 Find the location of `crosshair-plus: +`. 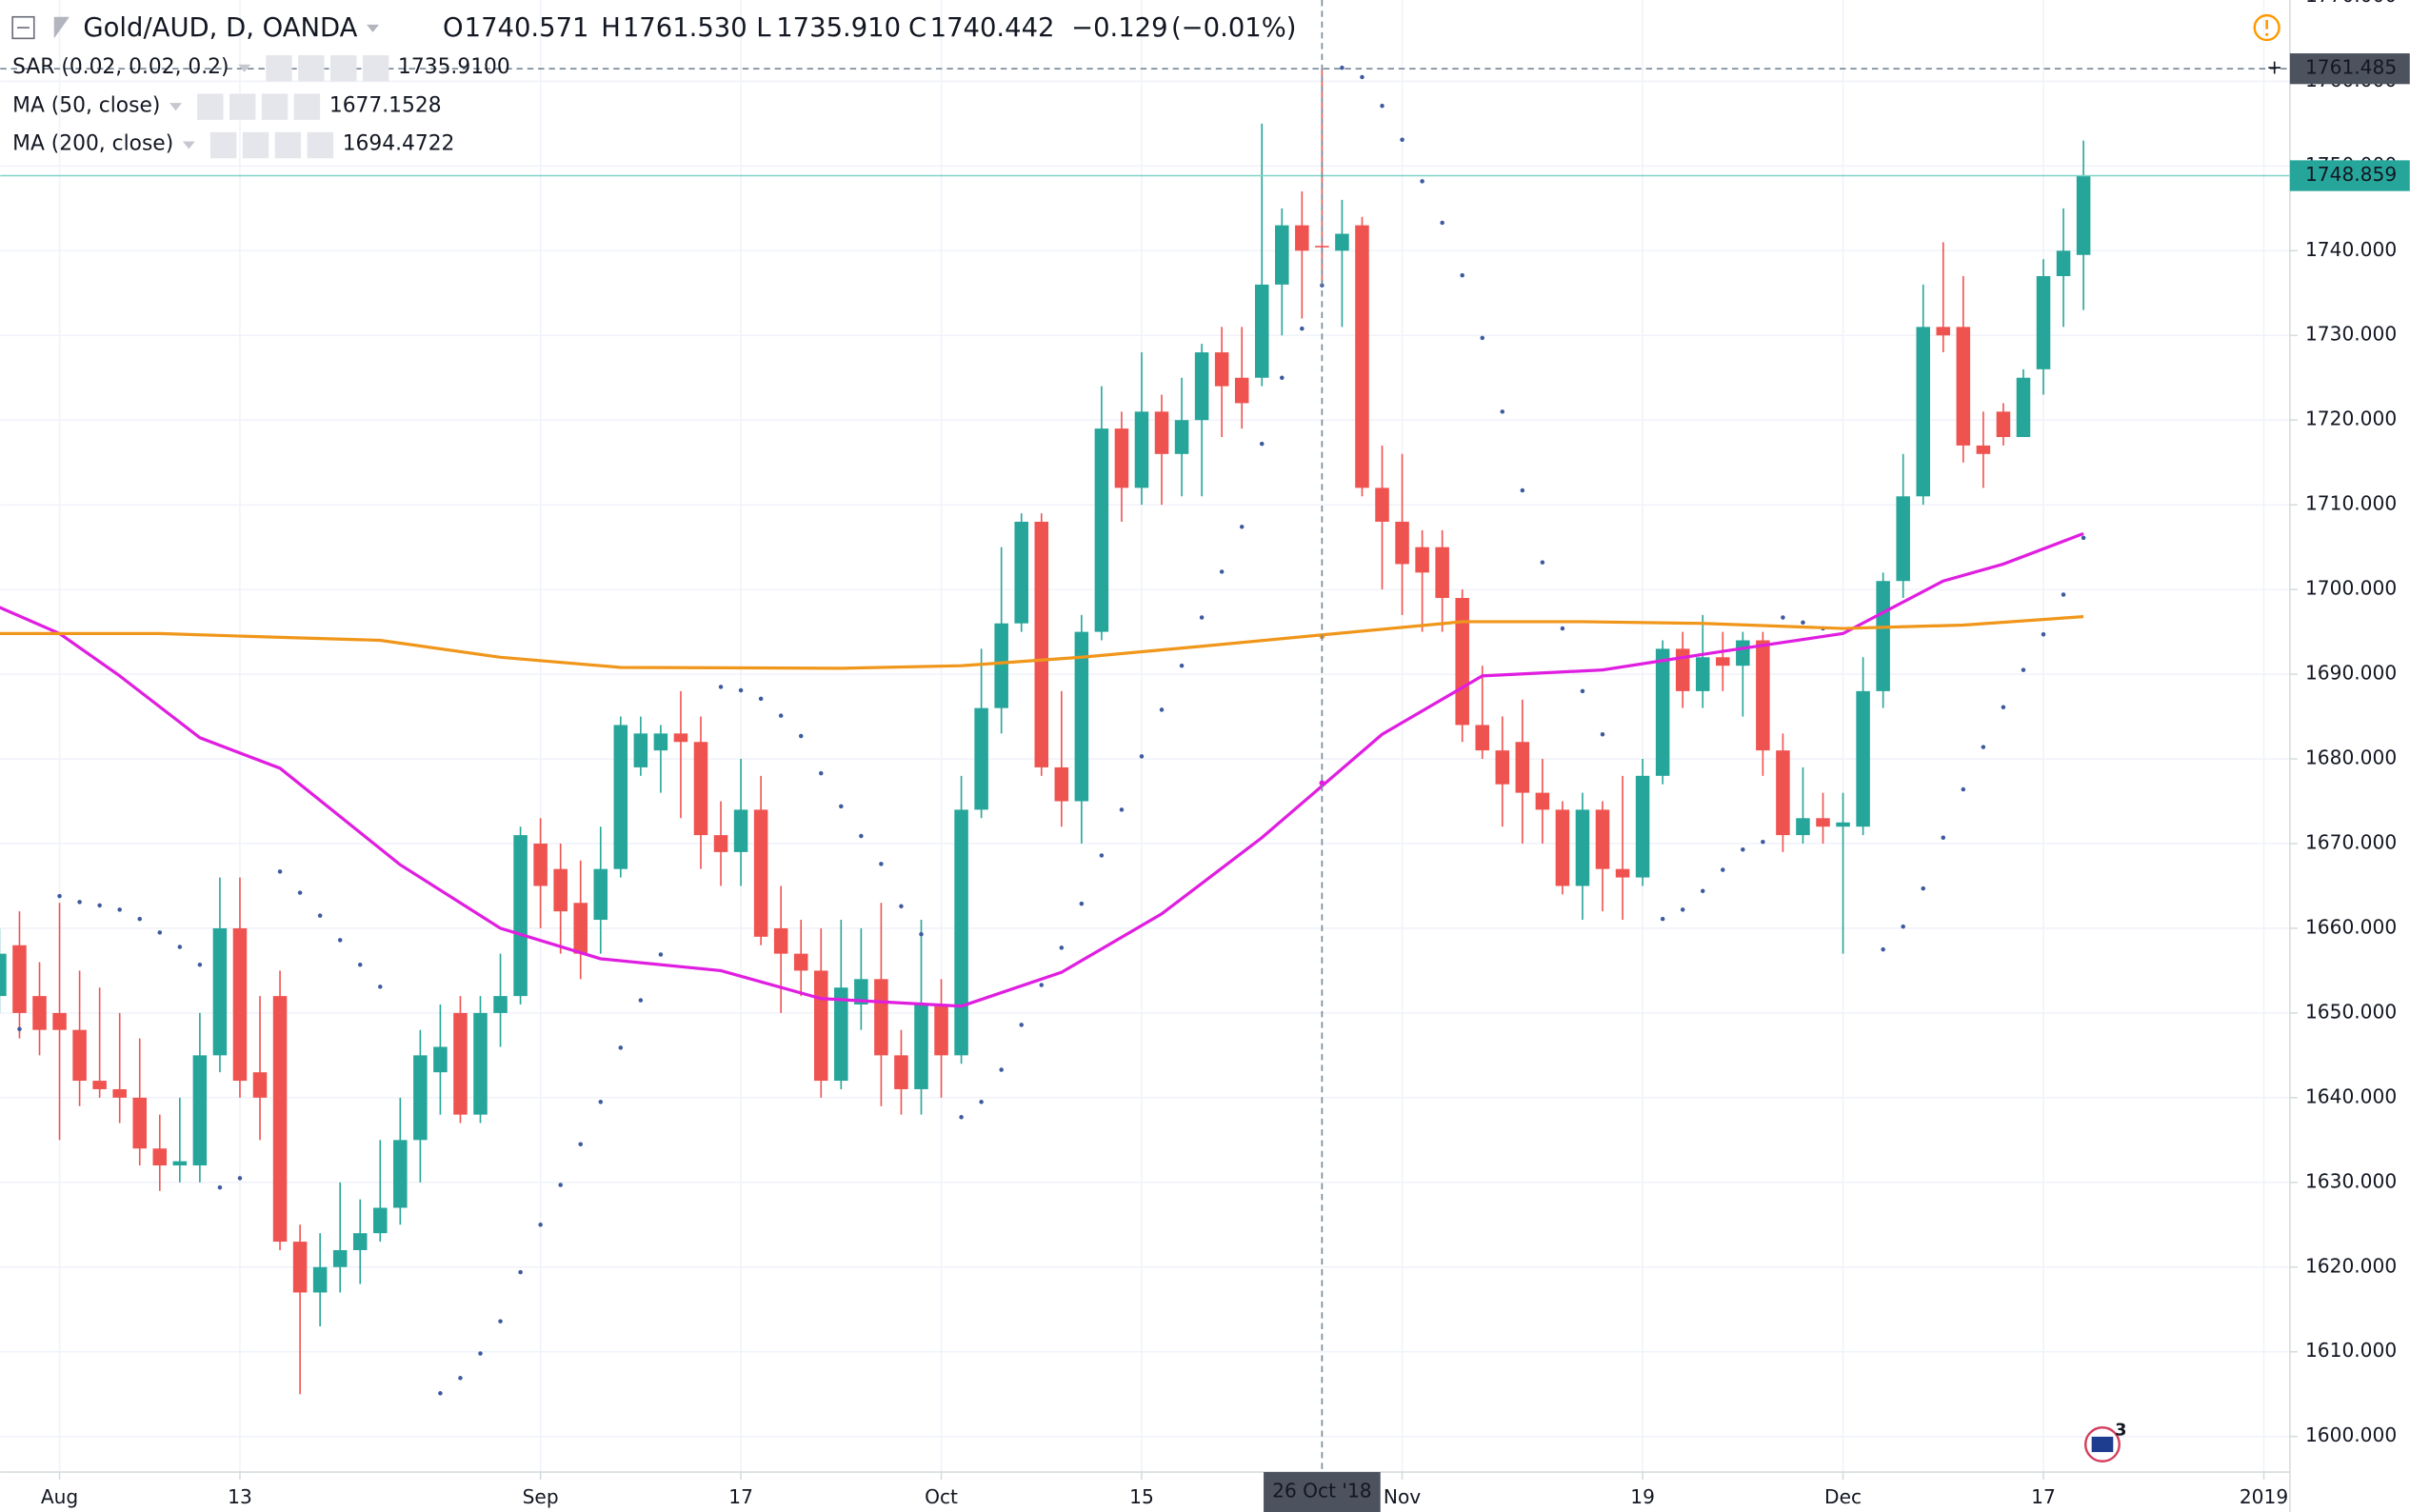

crosshair-plus: + is located at coordinates (2274, 67).